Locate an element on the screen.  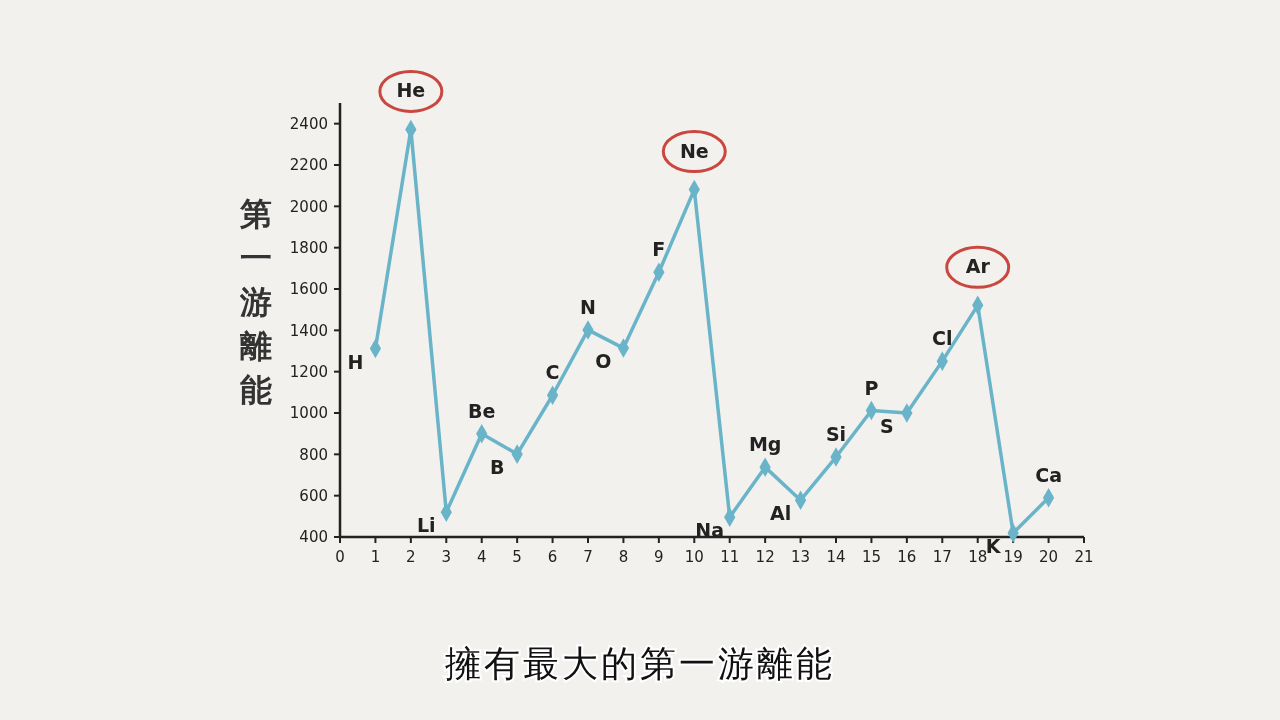
x-tick-label: 16 is located at coordinates (907, 557).